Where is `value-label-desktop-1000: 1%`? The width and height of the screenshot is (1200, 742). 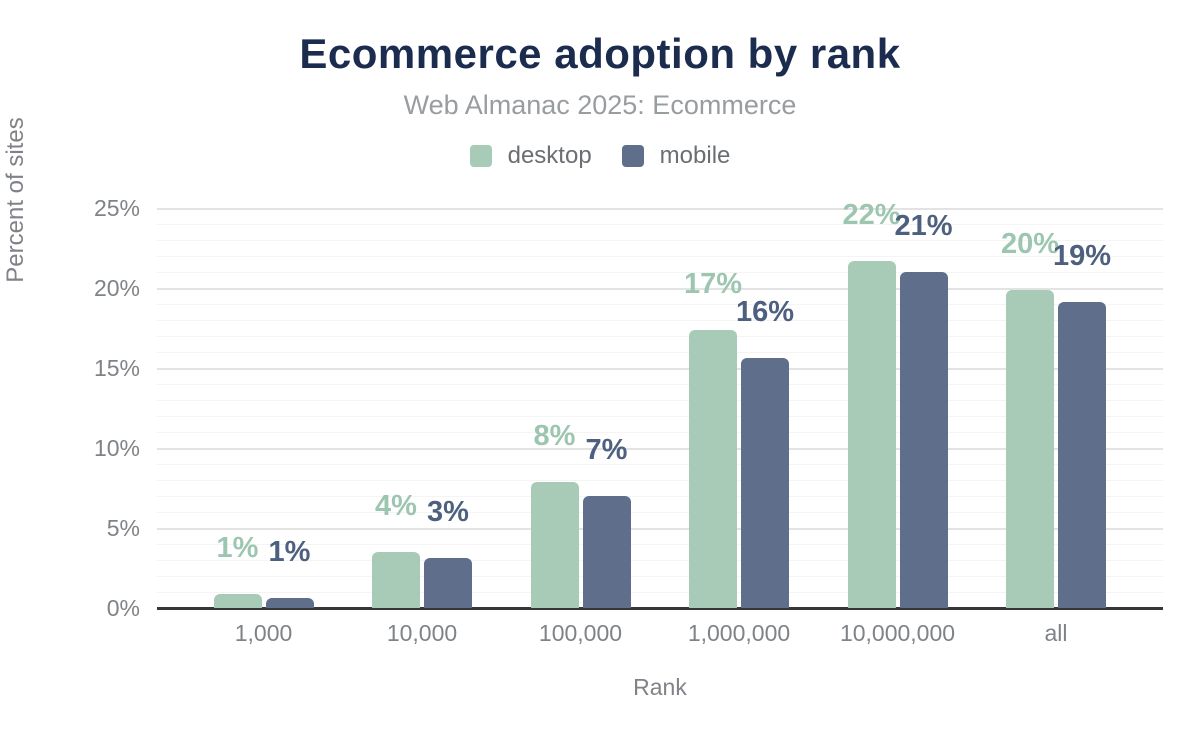
value-label-desktop-1000: 1% is located at coordinates (237, 547).